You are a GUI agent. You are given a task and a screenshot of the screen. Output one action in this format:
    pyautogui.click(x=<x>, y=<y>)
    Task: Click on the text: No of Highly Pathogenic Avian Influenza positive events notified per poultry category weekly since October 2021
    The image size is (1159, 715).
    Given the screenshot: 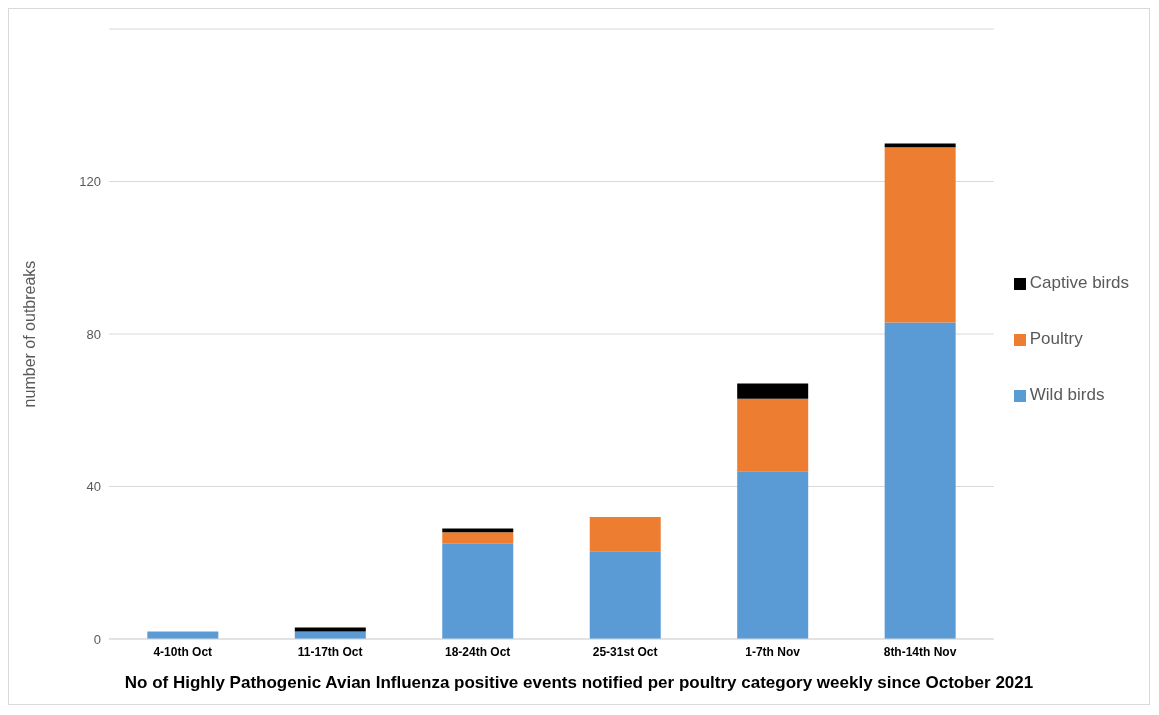 What is the action you would take?
    pyautogui.click(x=579, y=683)
    